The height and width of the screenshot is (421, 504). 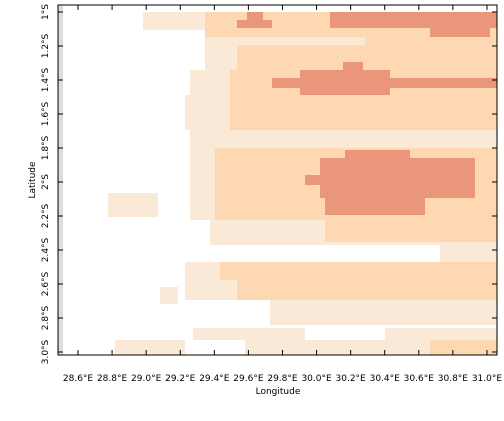 What do you see at coordinates (419, 379) in the screenshot?
I see `x-tick-label: 30.6°E` at bounding box center [419, 379].